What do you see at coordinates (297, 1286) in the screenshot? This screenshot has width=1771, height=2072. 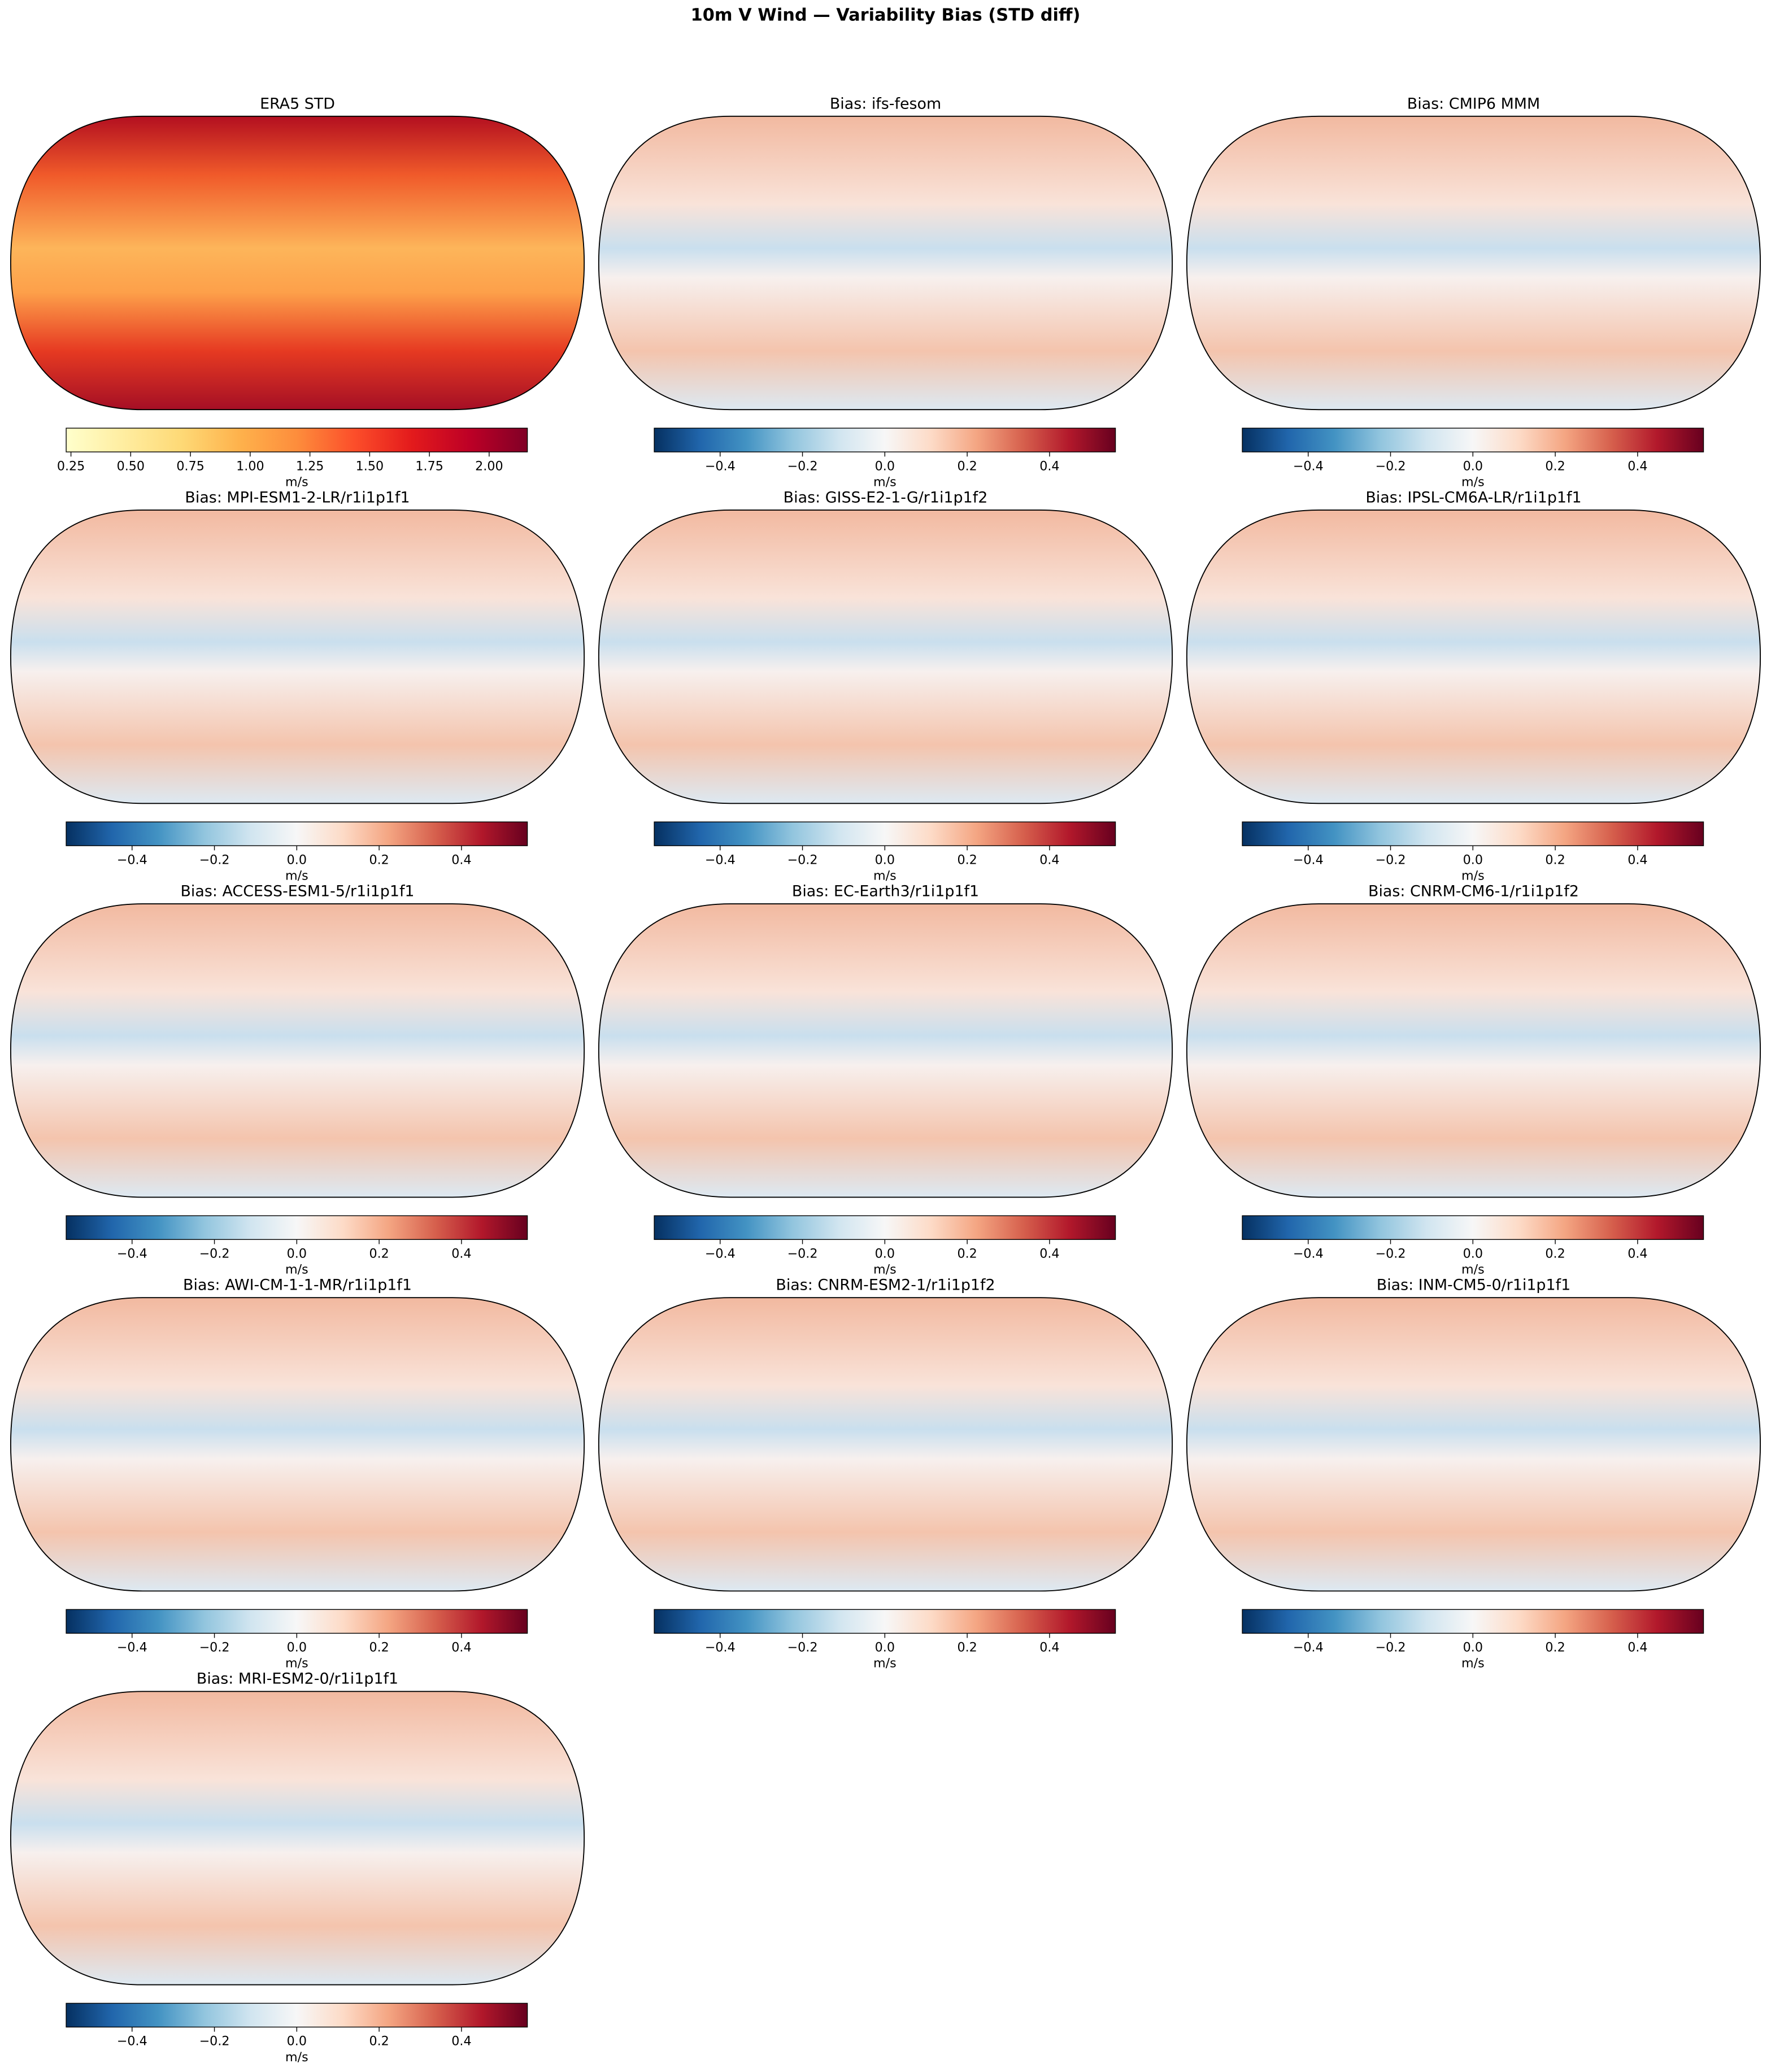 I see `panel-title: Bias: AWI-CM-1-1-MR/r1i1p1f1` at bounding box center [297, 1286].